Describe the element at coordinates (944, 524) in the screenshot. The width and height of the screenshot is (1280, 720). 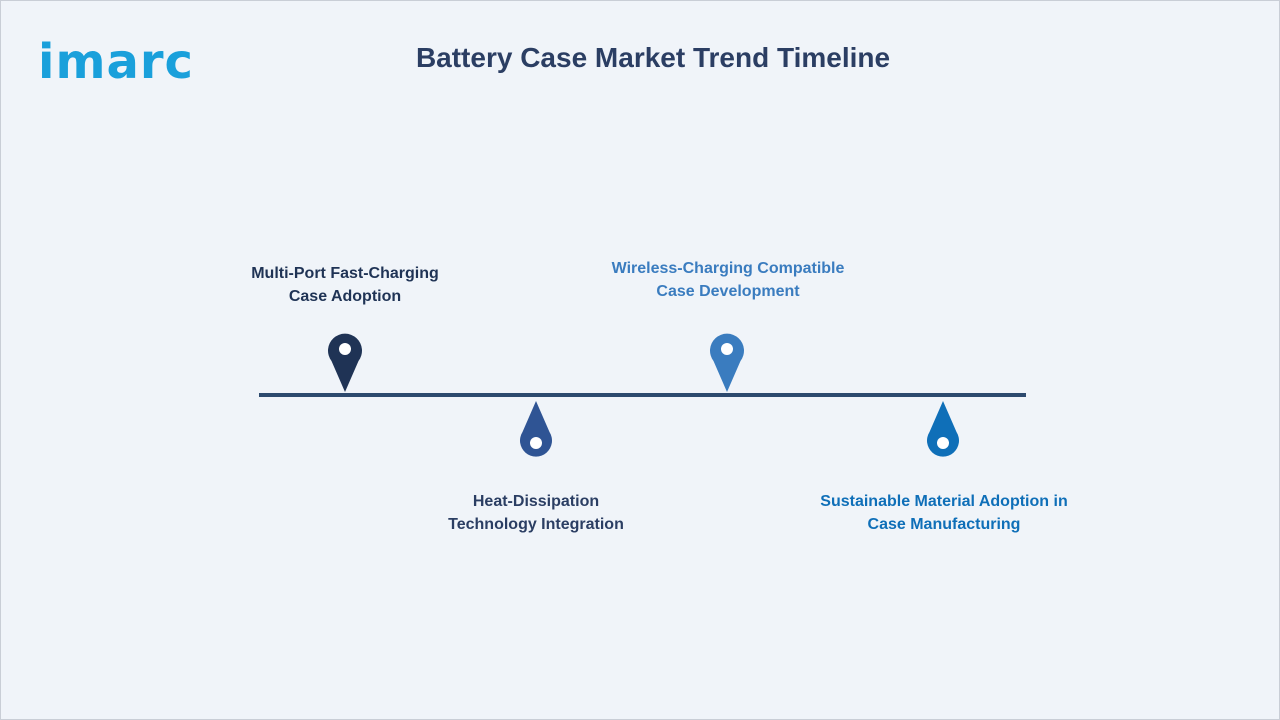
I see `milestone-4-line2: Case Manufacturing` at that location.